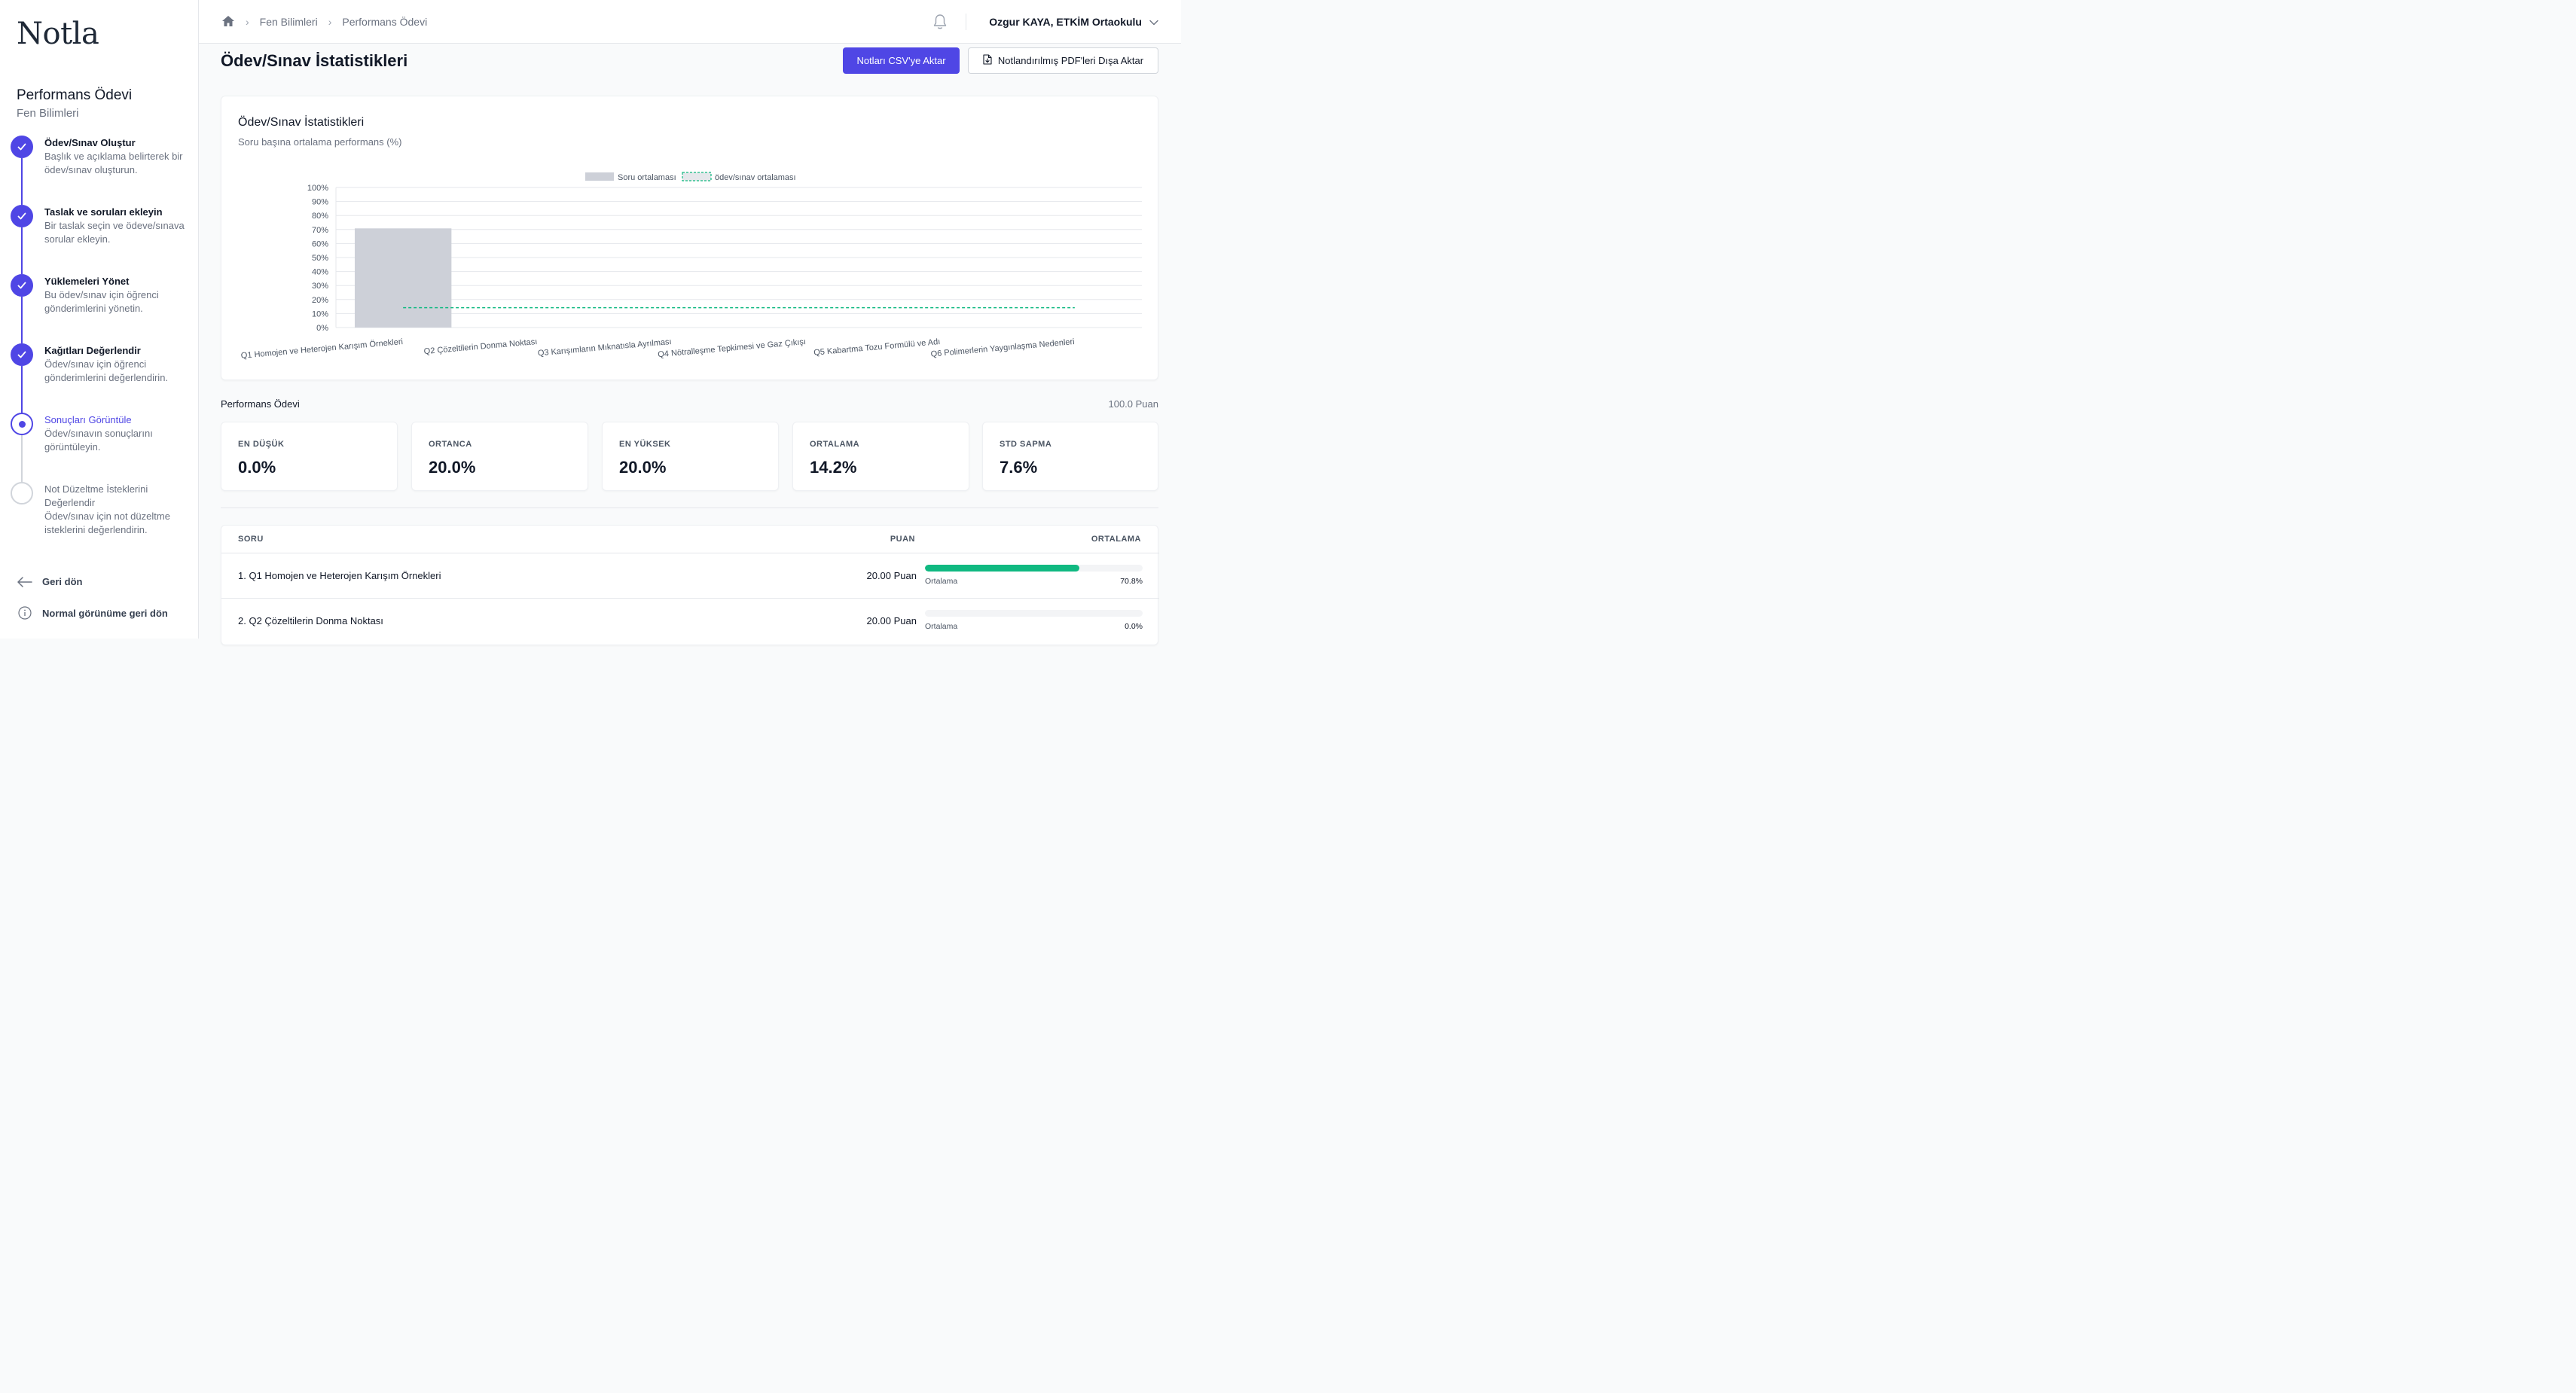  I want to click on pending-step-icon, so click(22, 493).